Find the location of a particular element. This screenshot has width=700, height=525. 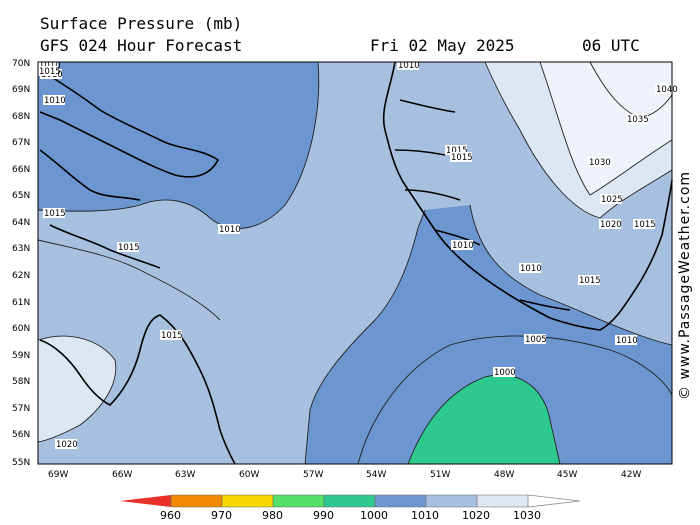

lat-tick-label: 60N is located at coordinates (21, 329).